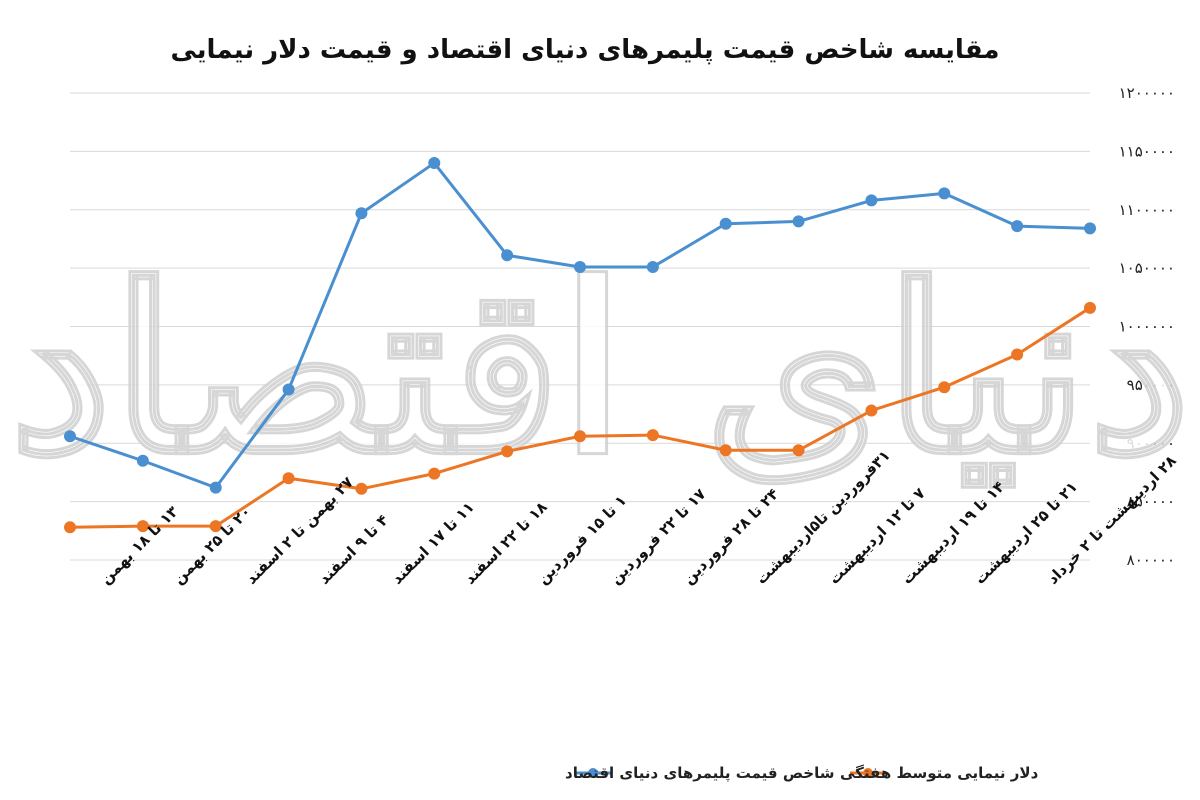 The image size is (1200, 800). What do you see at coordinates (1151, 502) in the screenshot?
I see `y-tick-label: ۸۵۰۰۰۰` at bounding box center [1151, 502].